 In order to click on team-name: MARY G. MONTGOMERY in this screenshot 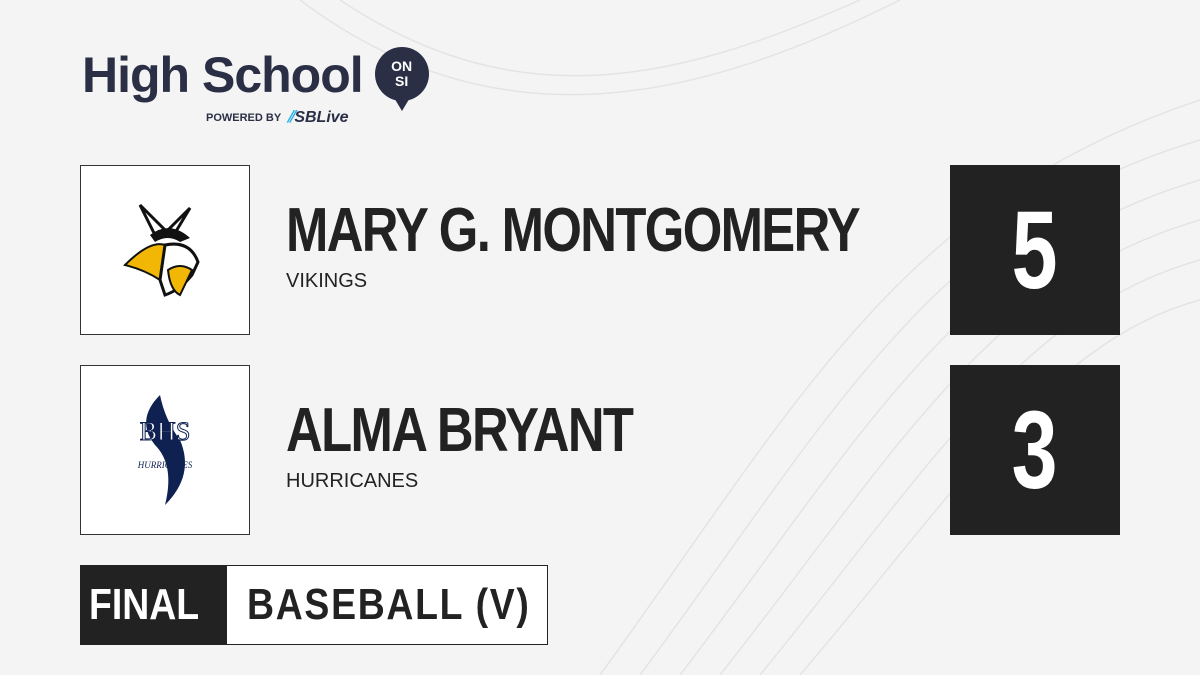, I will do `click(573, 230)`.